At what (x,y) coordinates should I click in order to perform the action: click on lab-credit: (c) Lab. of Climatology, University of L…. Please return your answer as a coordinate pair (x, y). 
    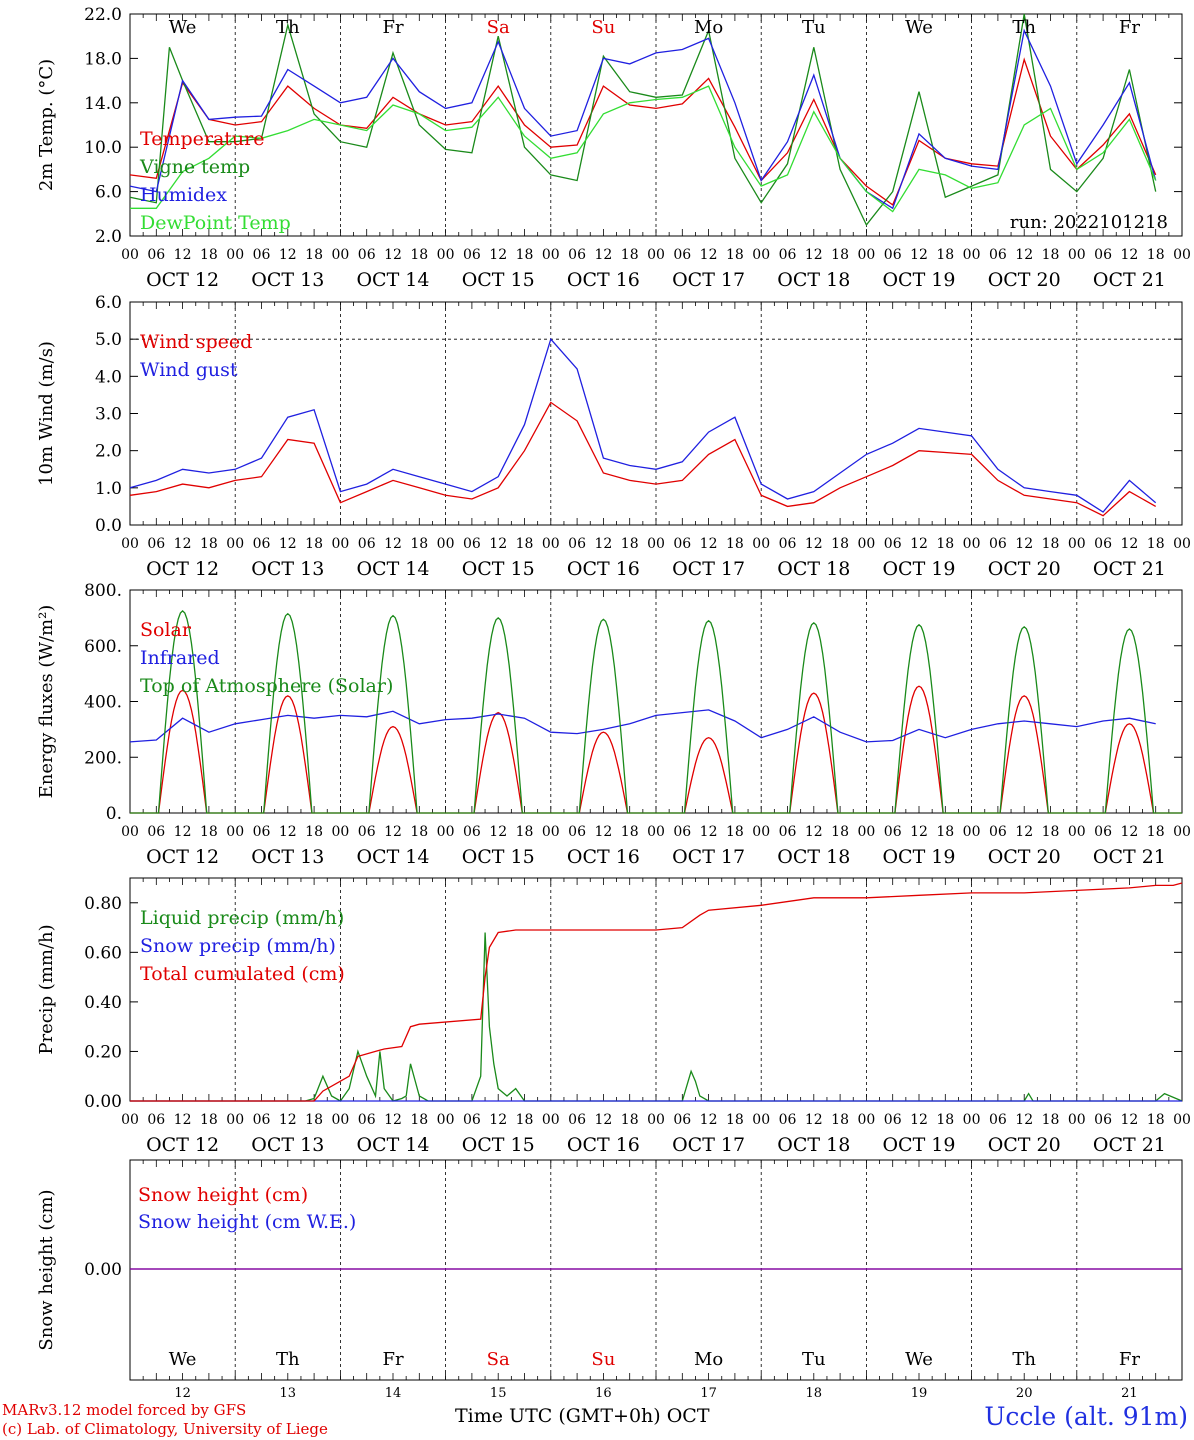
    Looking at the image, I should click on (165, 1429).